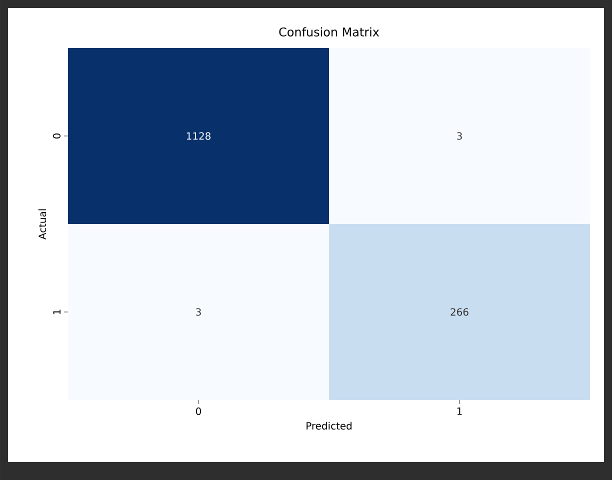 This screenshot has width=612, height=480. Describe the element at coordinates (459, 312) in the screenshot. I see `data-label: 266` at that location.